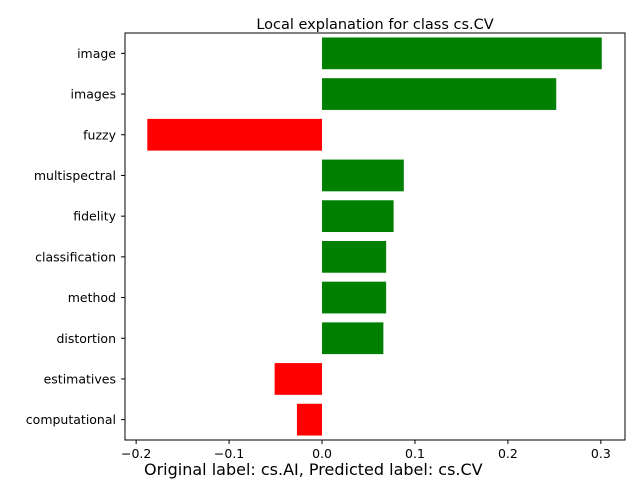 Image resolution: width=640 pixels, height=480 pixels. I want to click on y-tick-label: image, so click(96, 53).